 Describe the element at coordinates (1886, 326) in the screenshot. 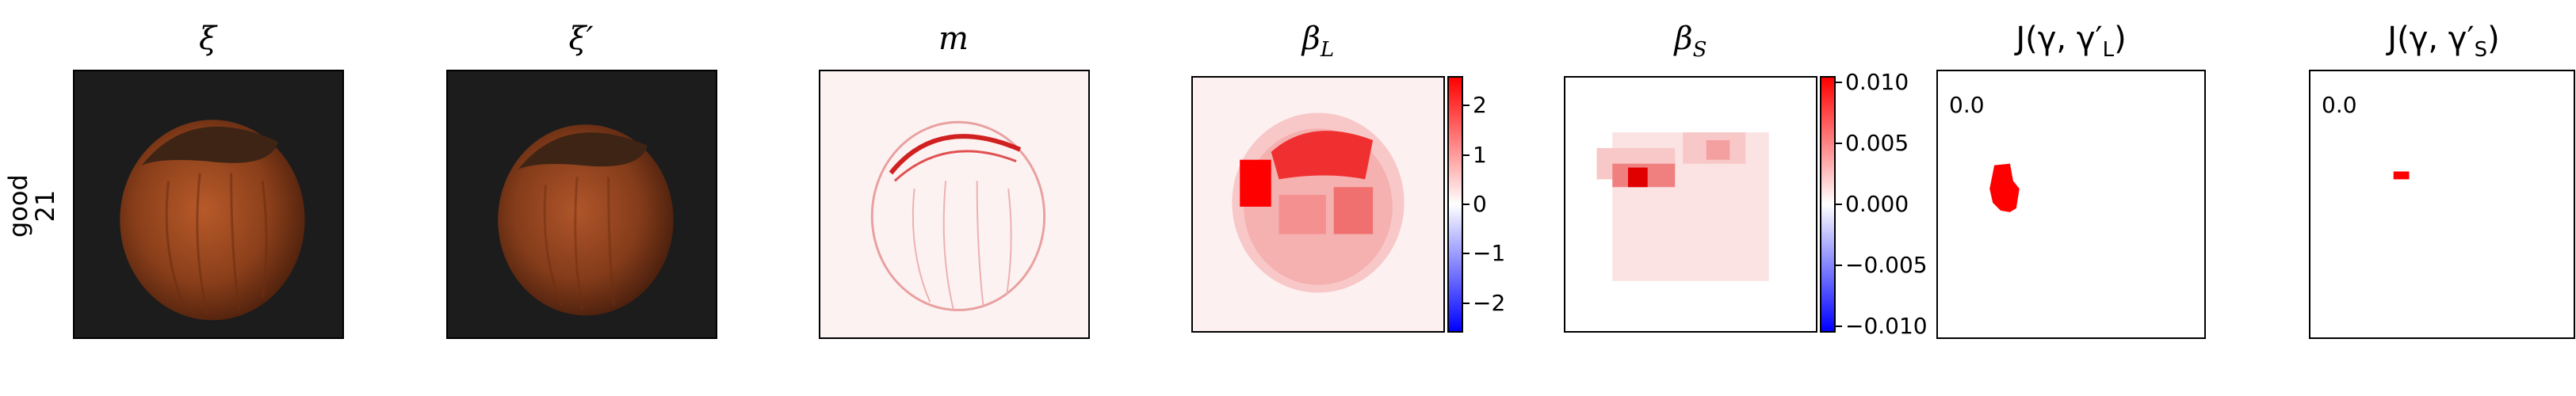

I see `colorbar-s-tick-label: −0.010` at that location.